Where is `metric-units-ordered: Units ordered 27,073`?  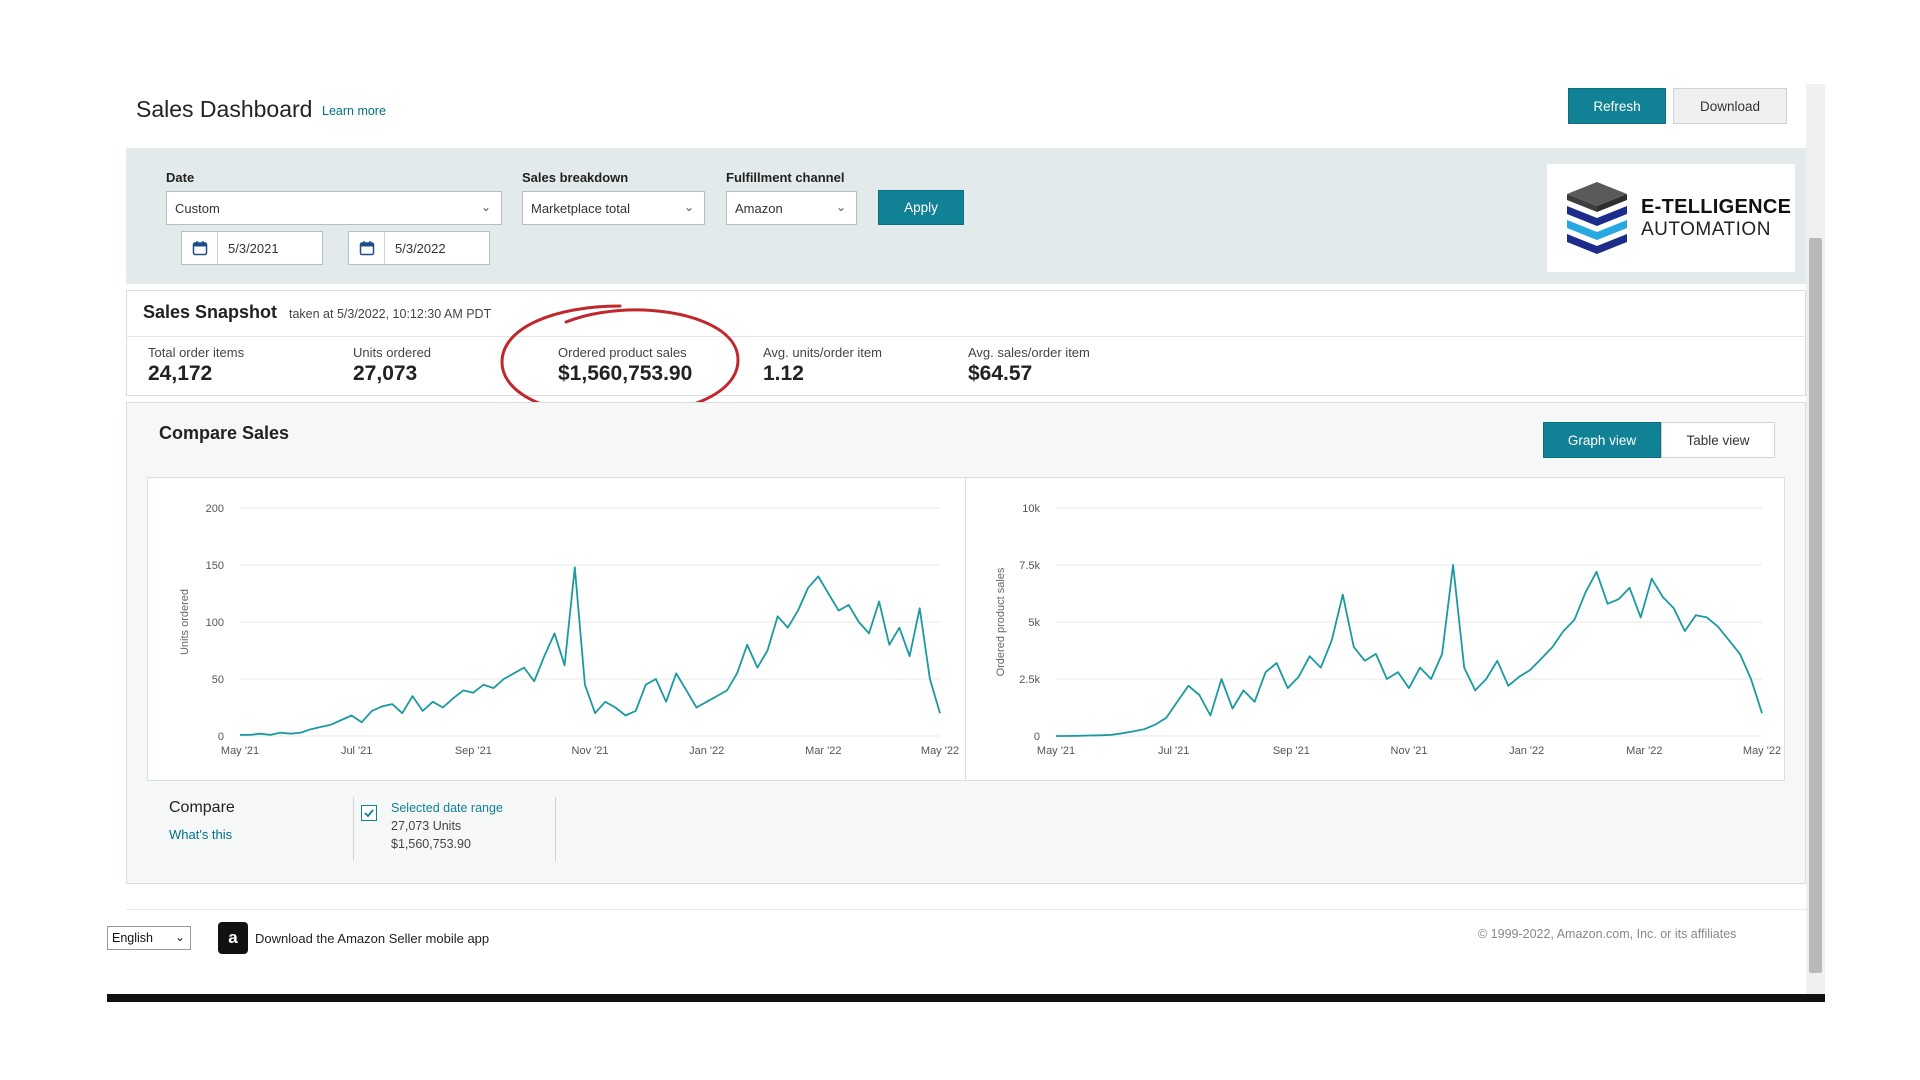 metric-units-ordered: Units ordered 27,073 is located at coordinates (392, 365).